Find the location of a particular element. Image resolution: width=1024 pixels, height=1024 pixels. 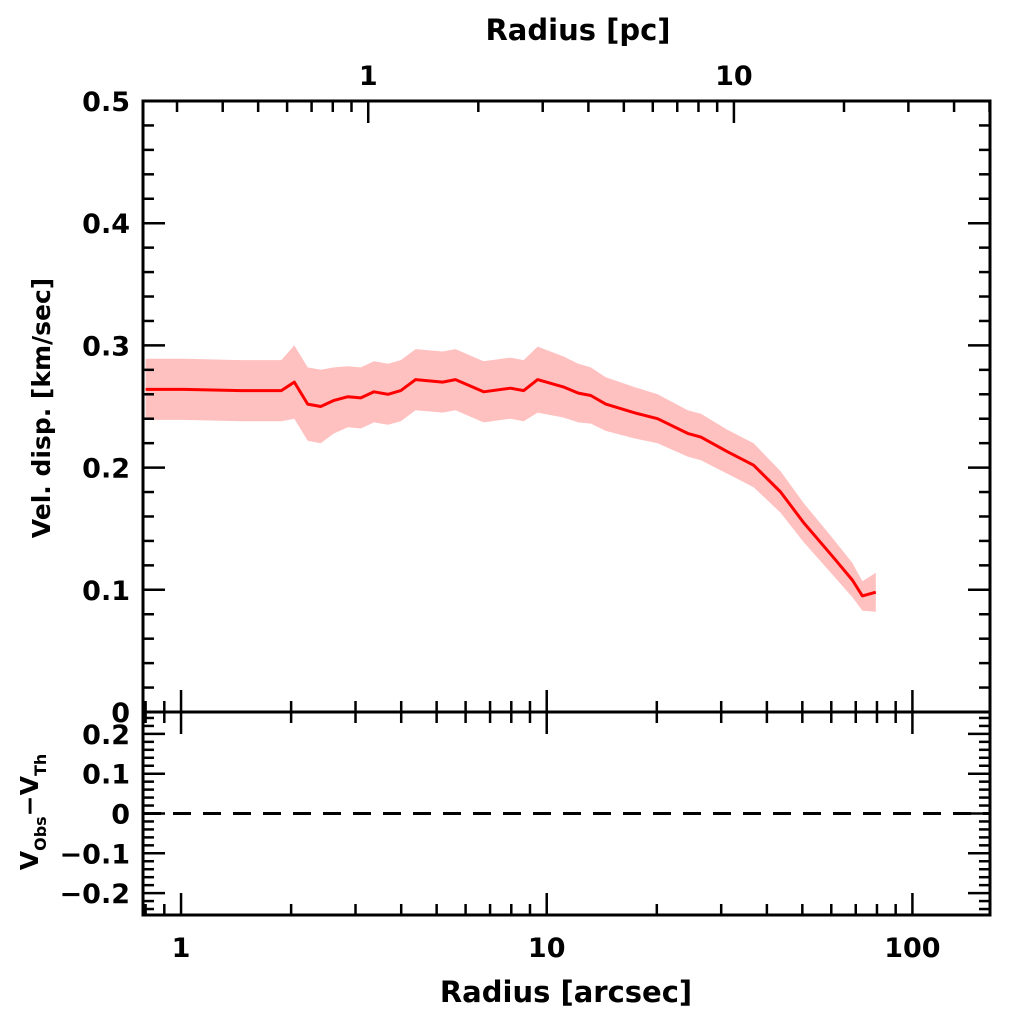

y-tick-label: 0.3 is located at coordinates (106, 346).